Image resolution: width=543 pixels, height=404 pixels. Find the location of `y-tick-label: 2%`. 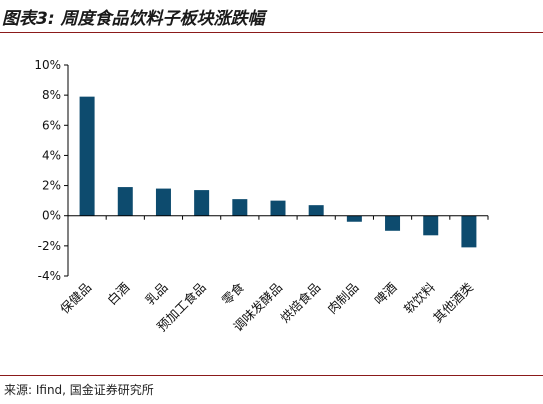

y-tick-label: 2% is located at coordinates (51, 186).